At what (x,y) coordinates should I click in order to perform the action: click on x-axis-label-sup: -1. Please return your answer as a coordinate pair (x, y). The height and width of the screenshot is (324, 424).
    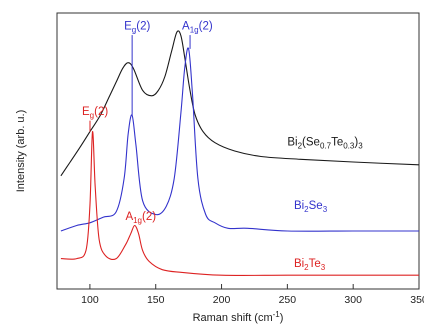
    Looking at the image, I should click on (277, 314).